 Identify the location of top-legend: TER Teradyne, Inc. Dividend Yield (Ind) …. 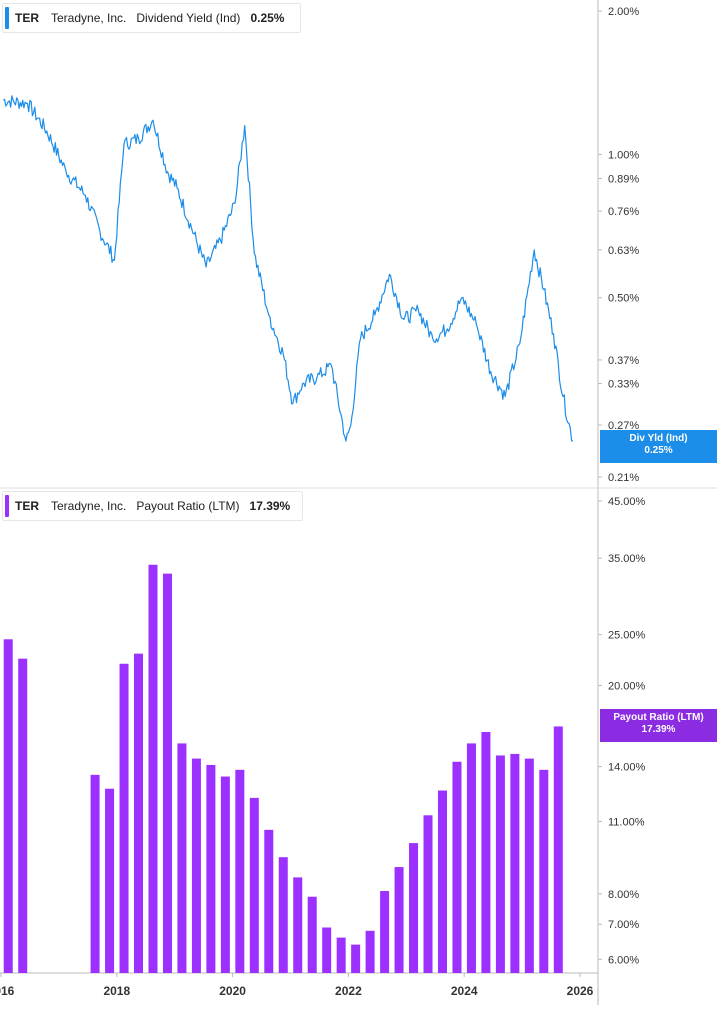
(151, 18).